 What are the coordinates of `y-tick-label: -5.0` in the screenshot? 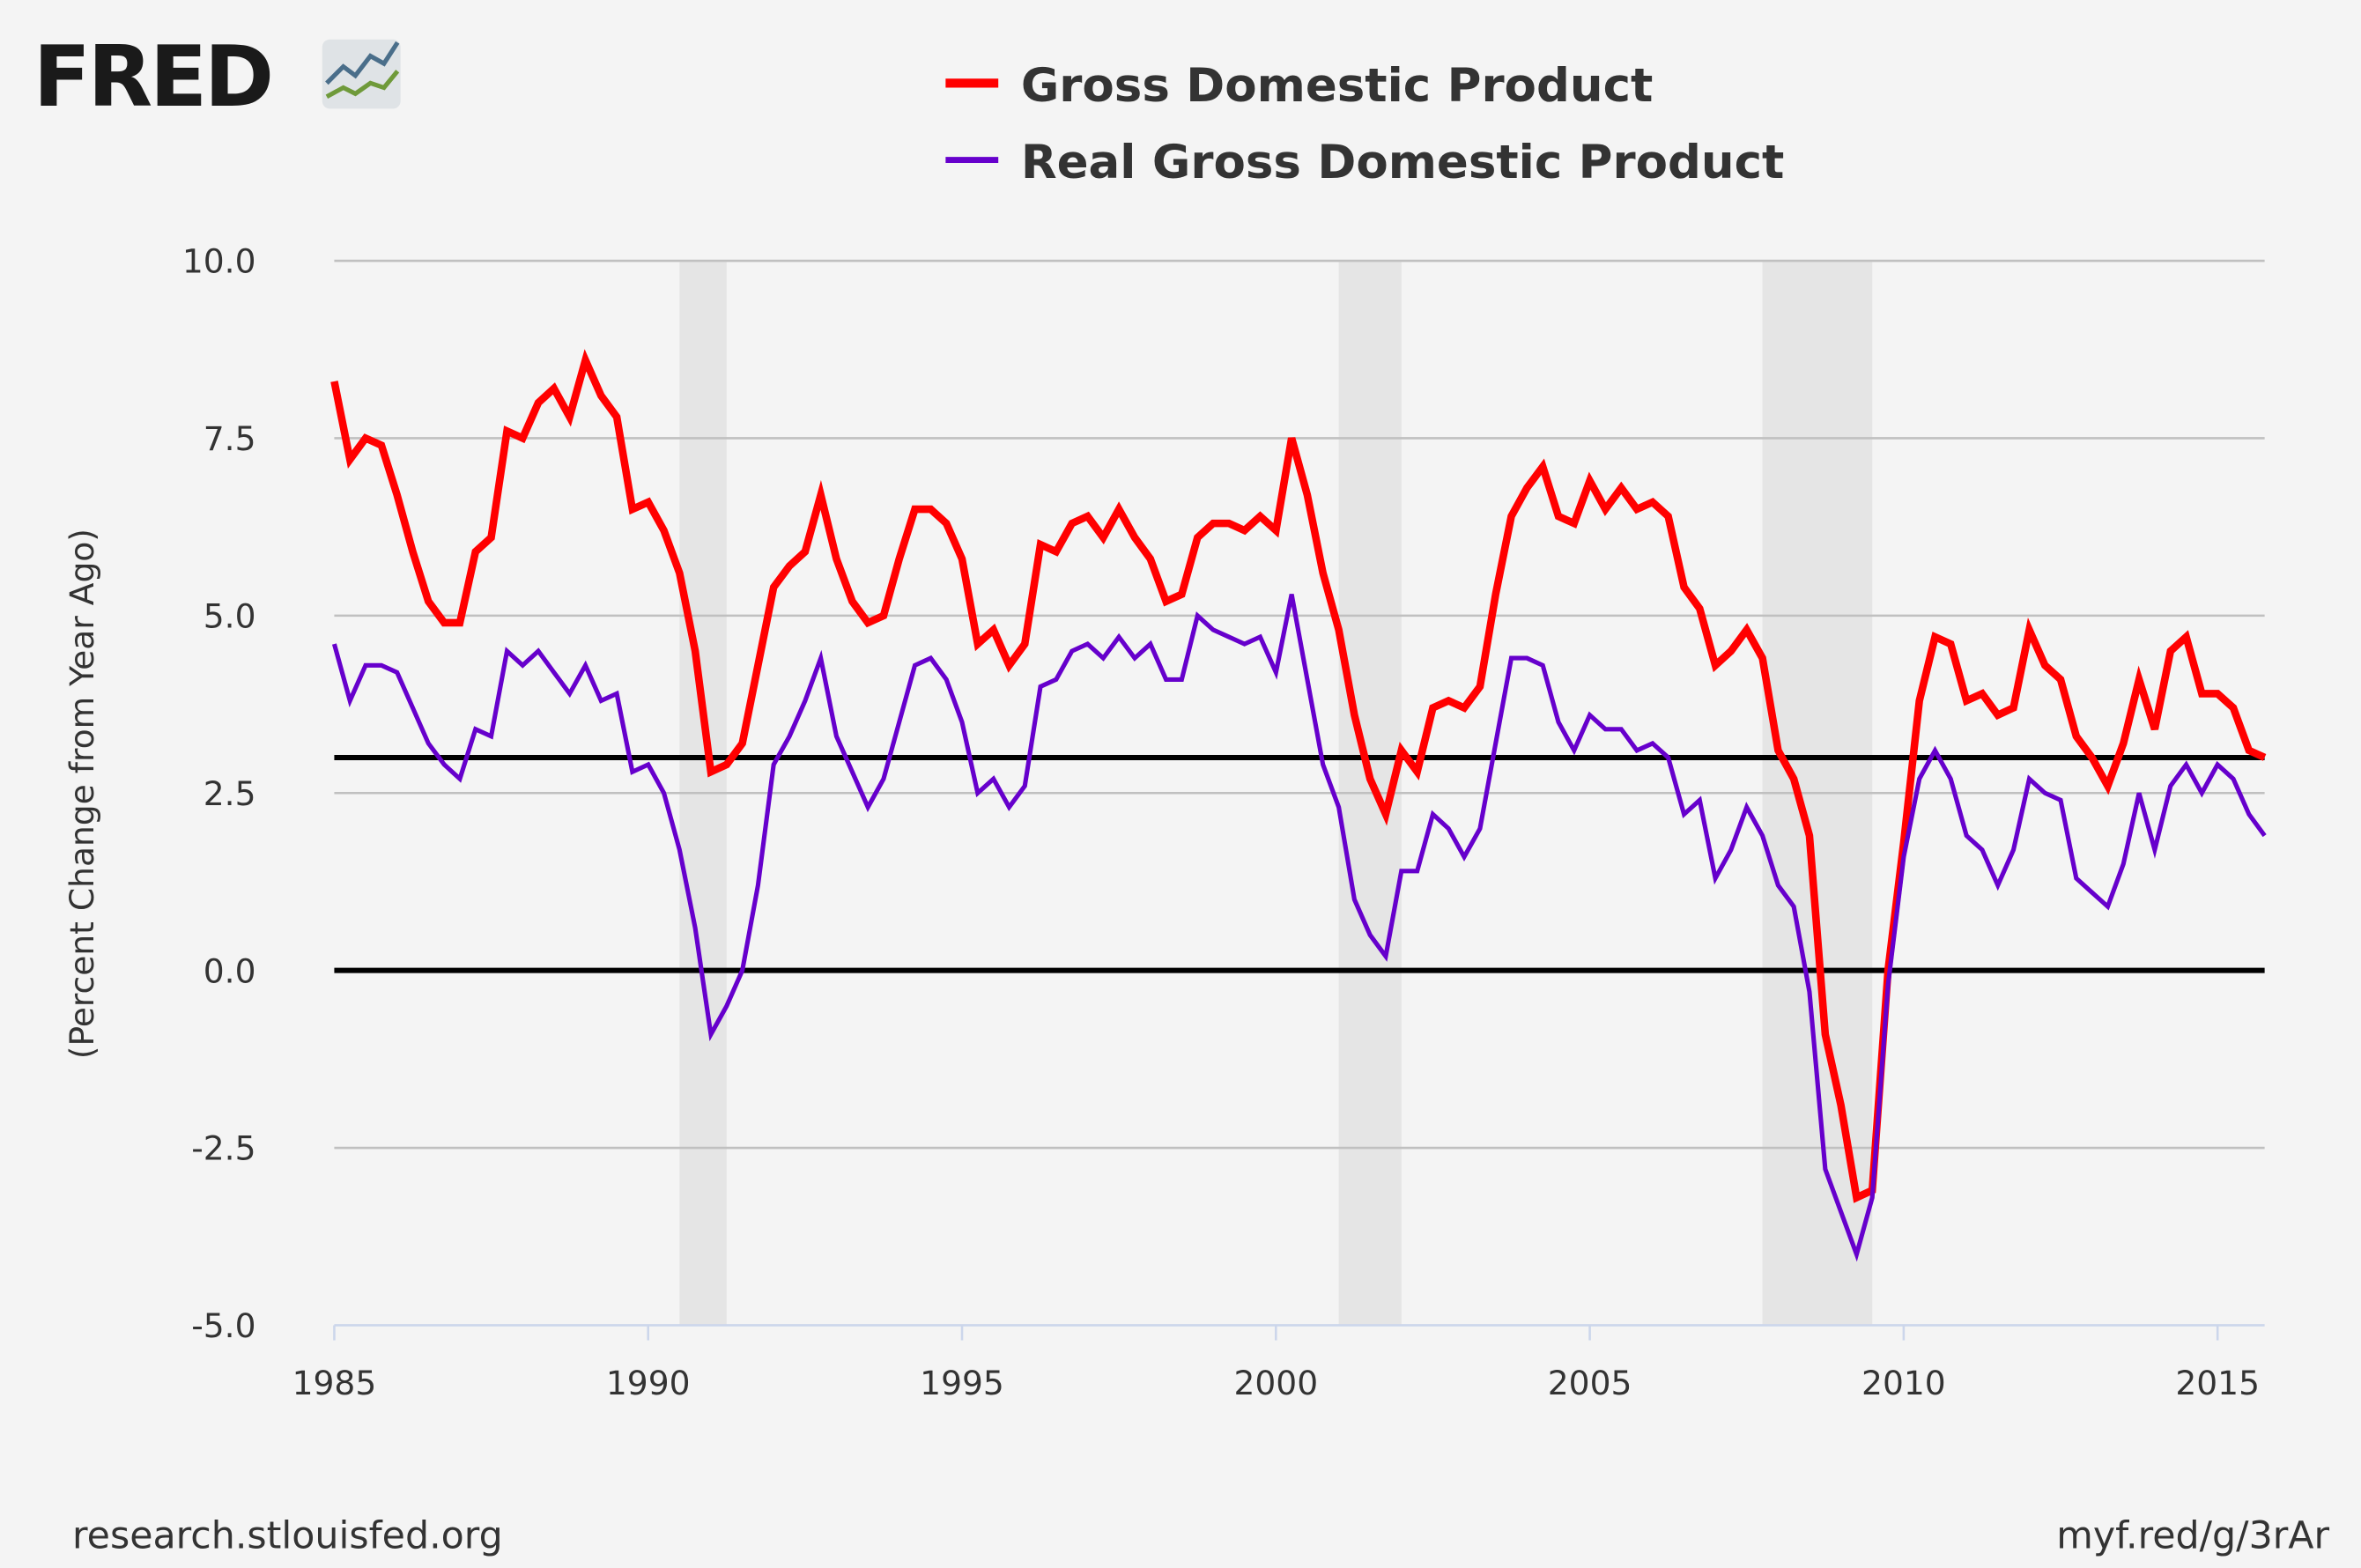 It's located at (223, 1325).